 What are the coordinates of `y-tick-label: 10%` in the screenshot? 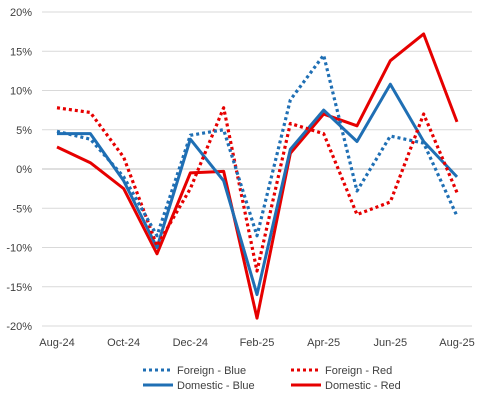 It's located at (21, 92).